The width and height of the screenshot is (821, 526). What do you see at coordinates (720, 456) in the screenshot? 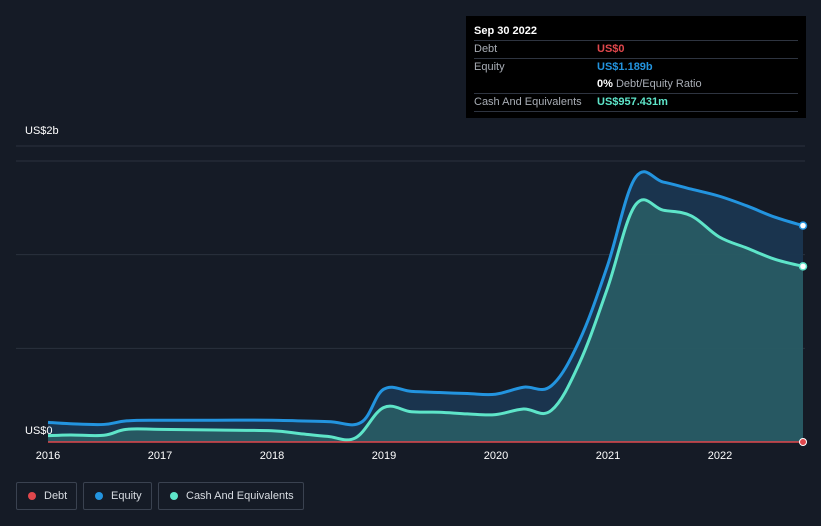
I see `x-tick-label: 2022` at bounding box center [720, 456].